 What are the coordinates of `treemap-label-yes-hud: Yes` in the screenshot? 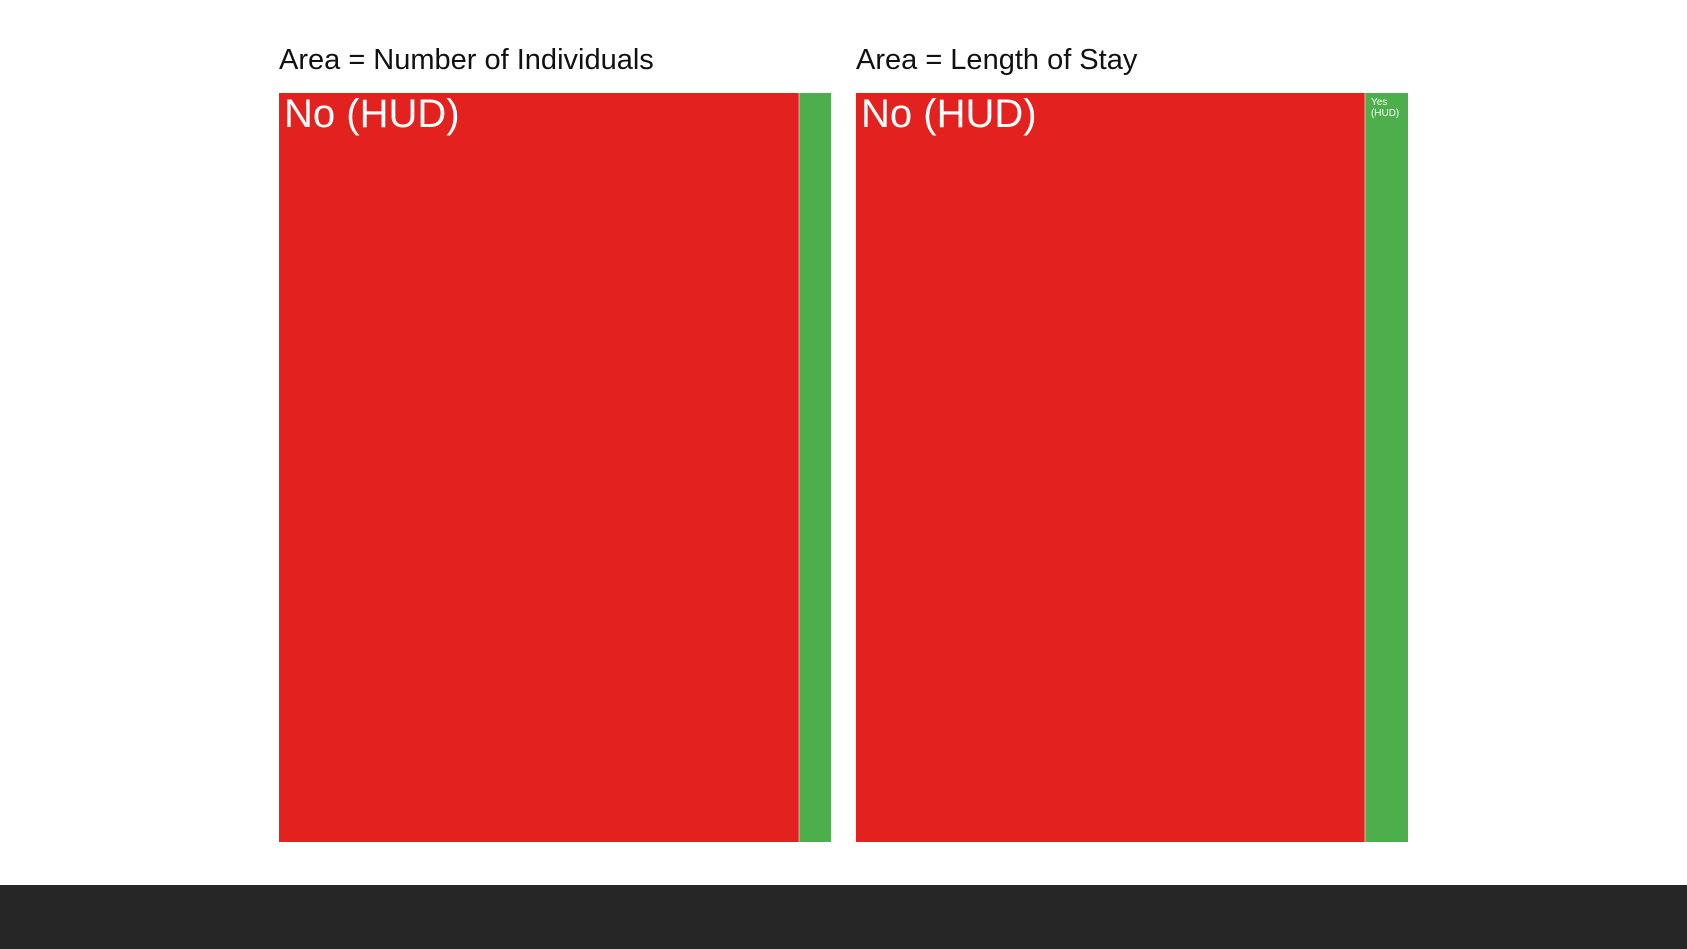 It's located at (1379, 102).